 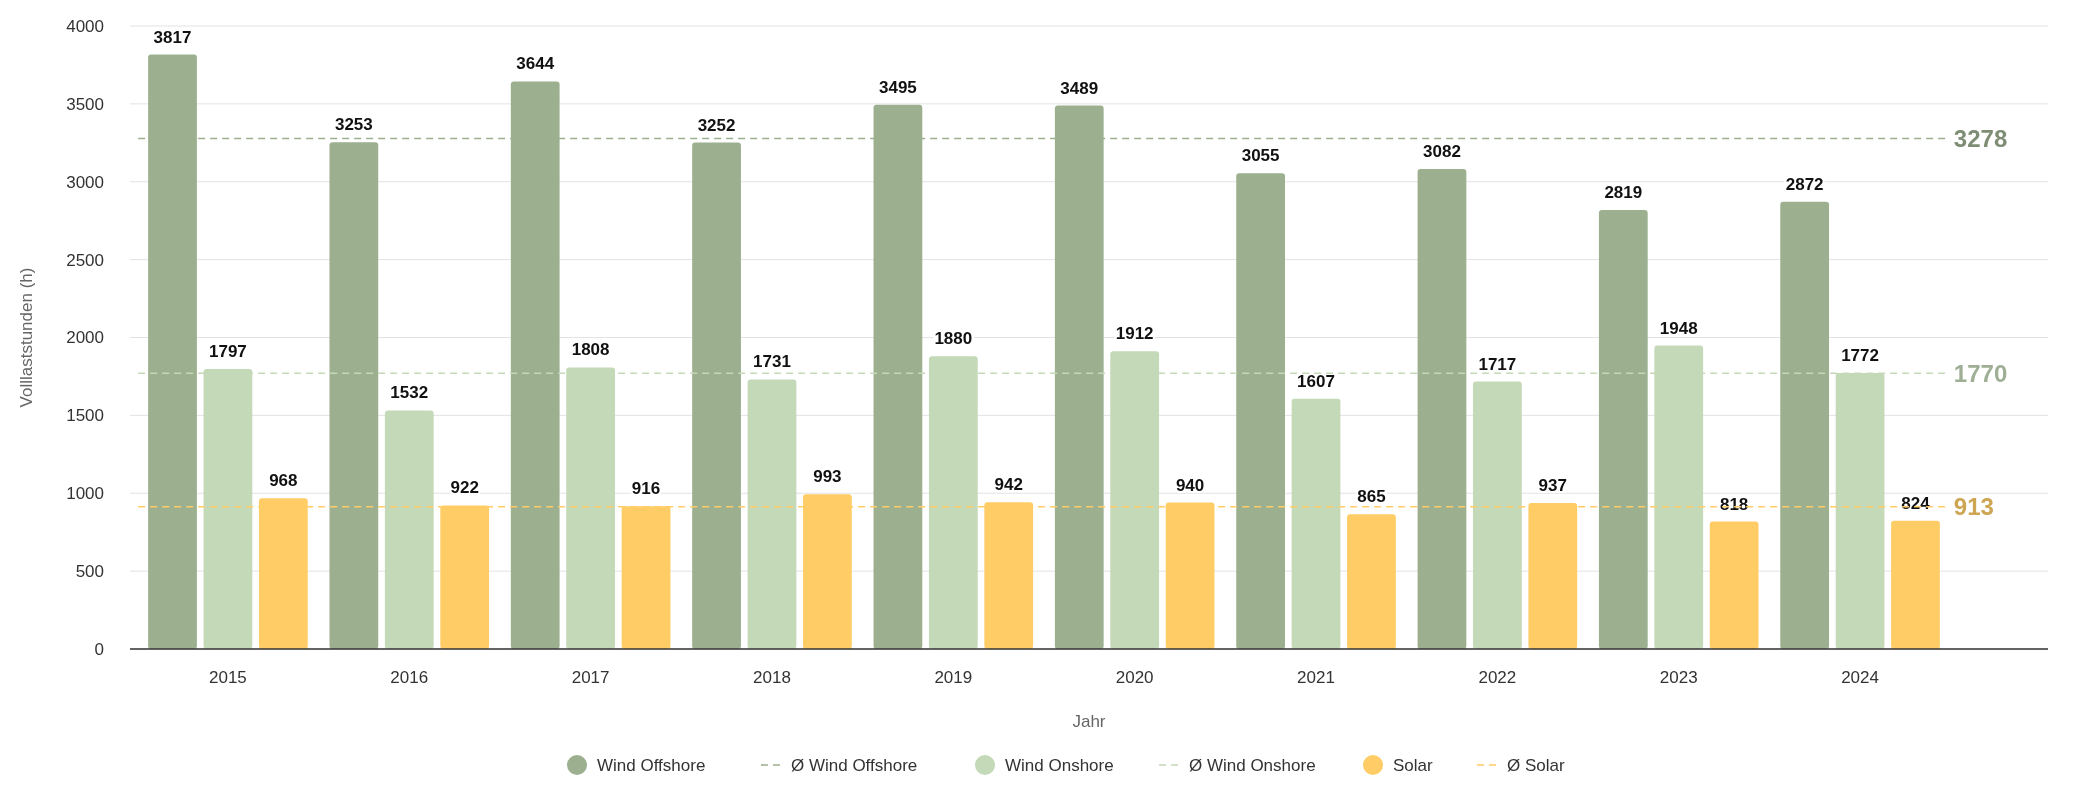 What do you see at coordinates (1371, 497) in the screenshot?
I see `data-label: 865` at bounding box center [1371, 497].